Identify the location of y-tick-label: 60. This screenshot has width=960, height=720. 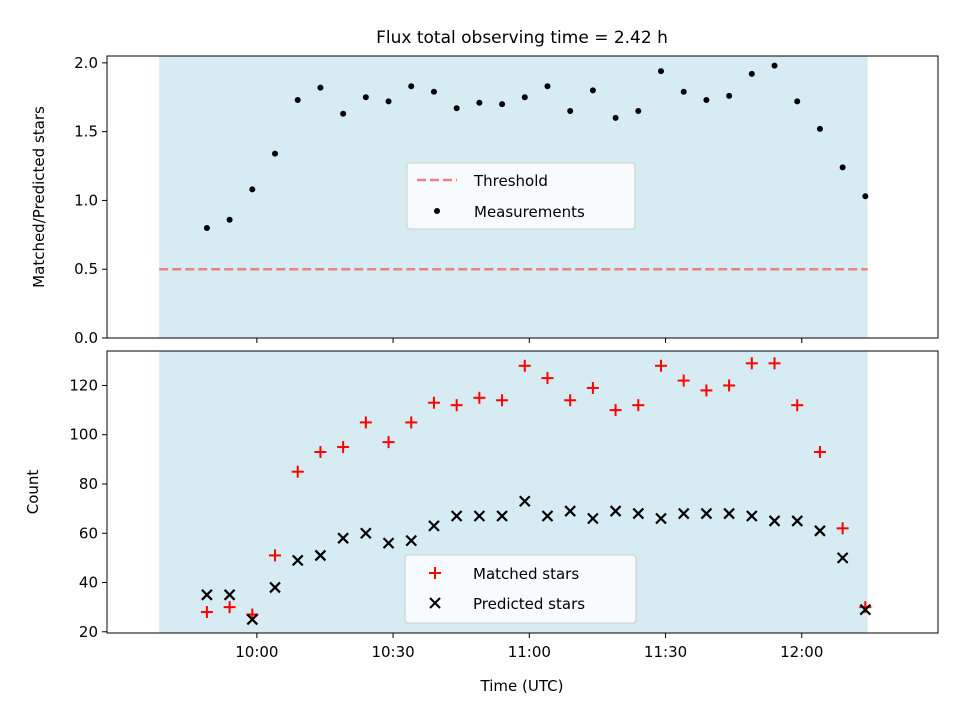
(88, 533).